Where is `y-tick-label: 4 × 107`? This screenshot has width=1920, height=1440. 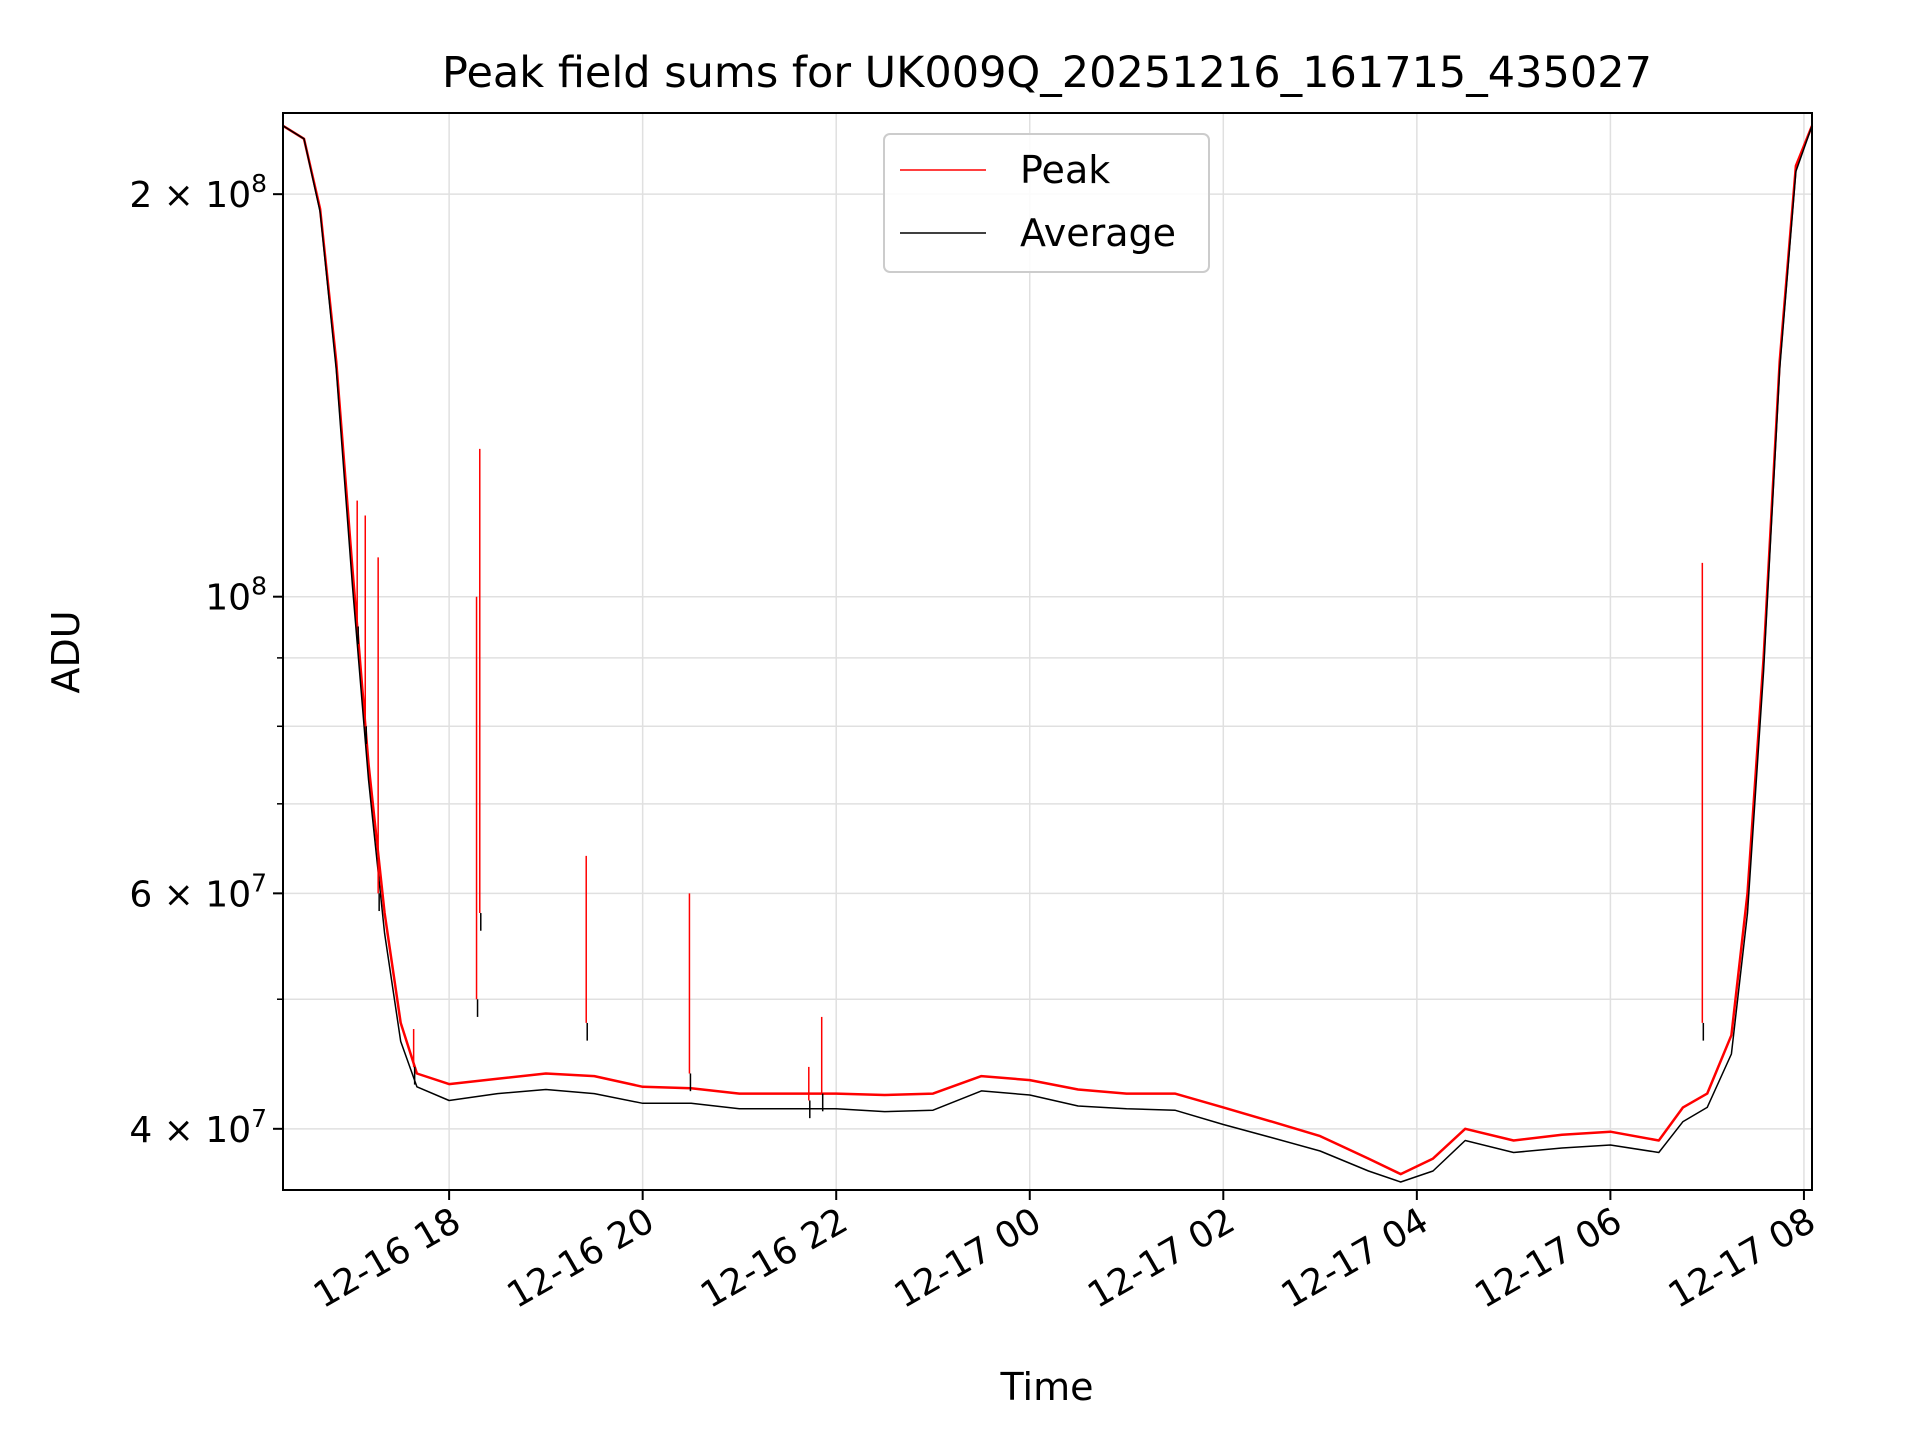 y-tick-label: 4 × 107 is located at coordinates (198, 1127).